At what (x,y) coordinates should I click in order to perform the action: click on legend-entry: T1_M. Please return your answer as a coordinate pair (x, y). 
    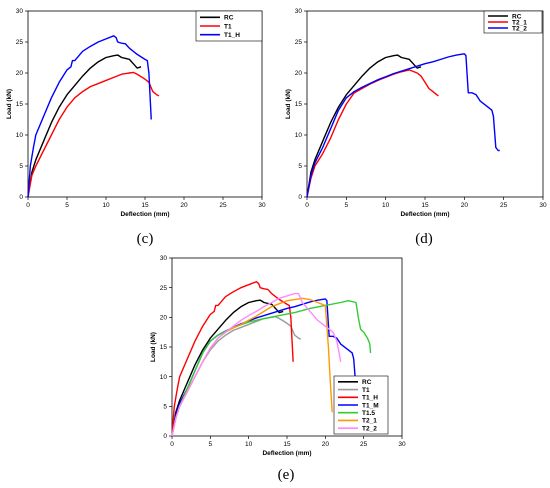
    Looking at the image, I should click on (370, 405).